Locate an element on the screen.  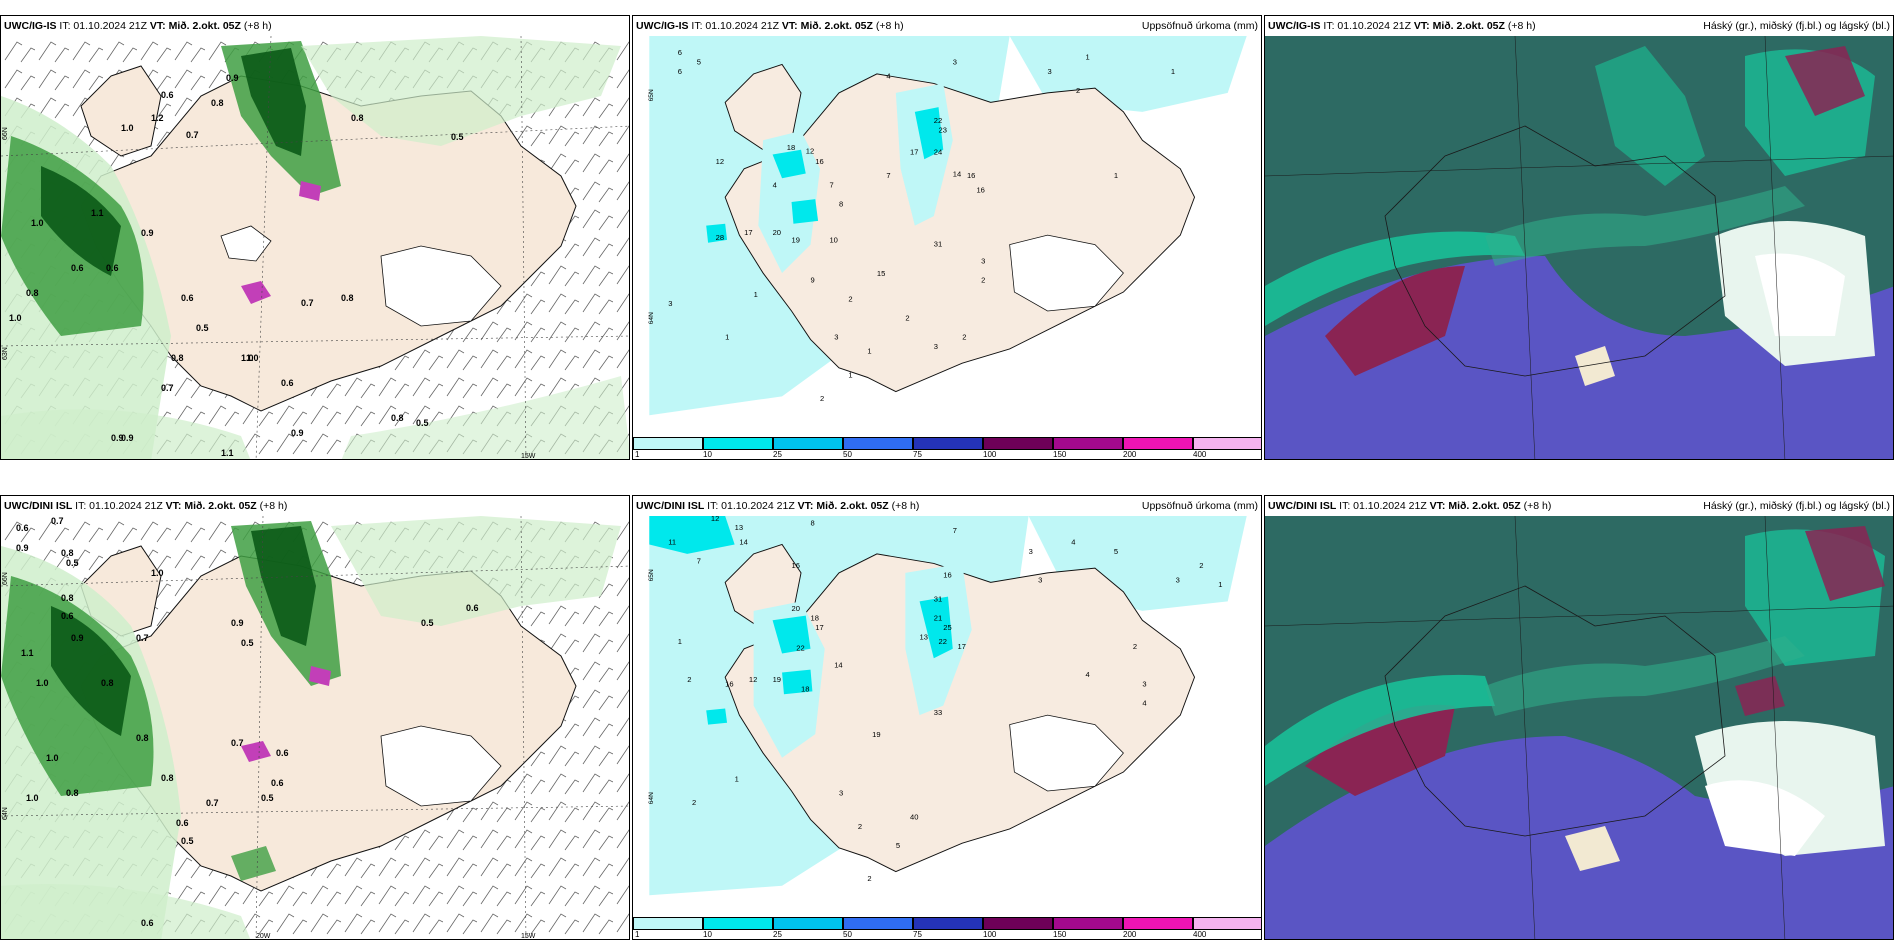
valid-time: VT: Mið. 2.okt. 05Z is located at coordinates (843, 506).